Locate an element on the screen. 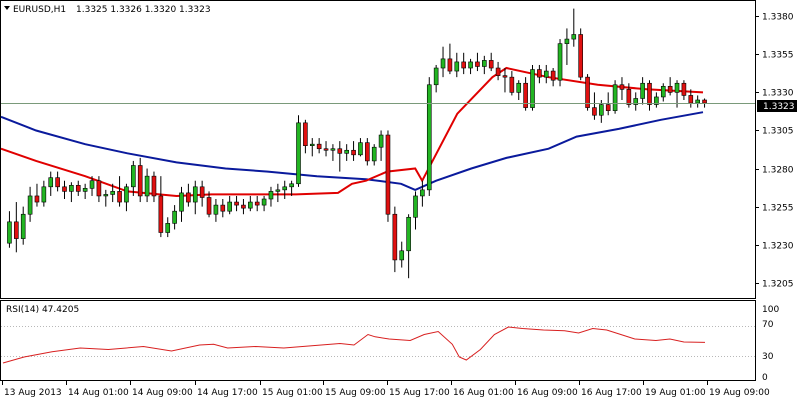  time-tick-label: 14 Aug 09:00 is located at coordinates (162, 393).